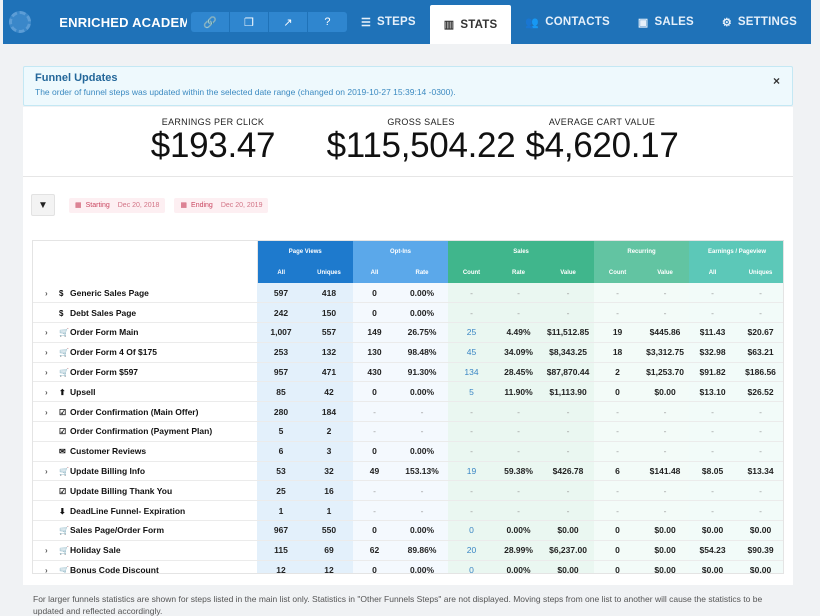 The height and width of the screenshot is (616, 820). Describe the element at coordinates (281, 451) in the screenshot. I see `stat-cell: 6` at that location.